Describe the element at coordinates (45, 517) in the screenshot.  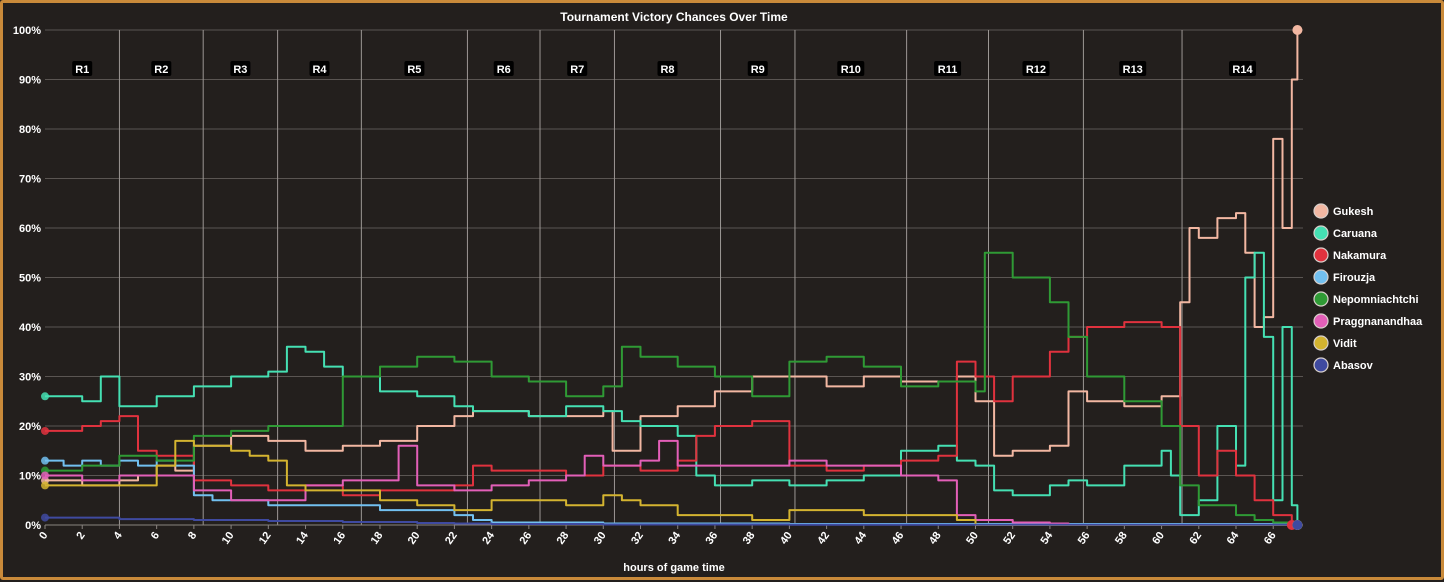
I see `series-start-point-abasov` at that location.